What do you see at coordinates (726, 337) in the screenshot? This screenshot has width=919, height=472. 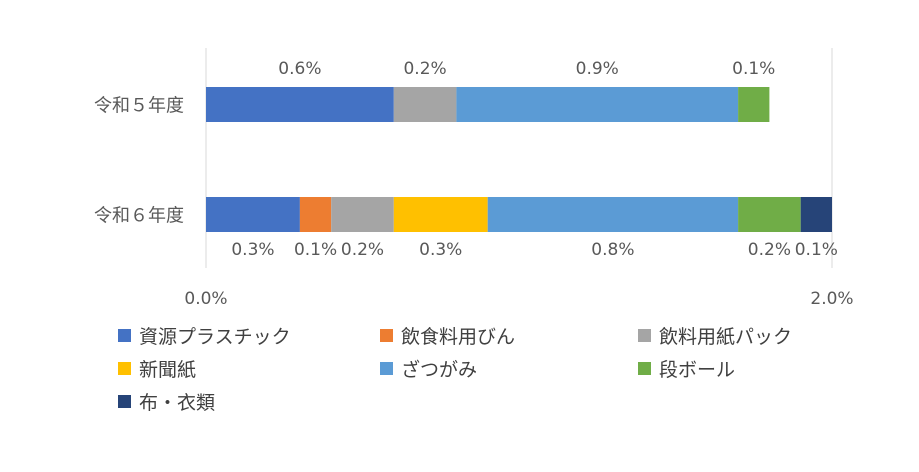 I see `legend-label: 飲料用紙パック` at bounding box center [726, 337].